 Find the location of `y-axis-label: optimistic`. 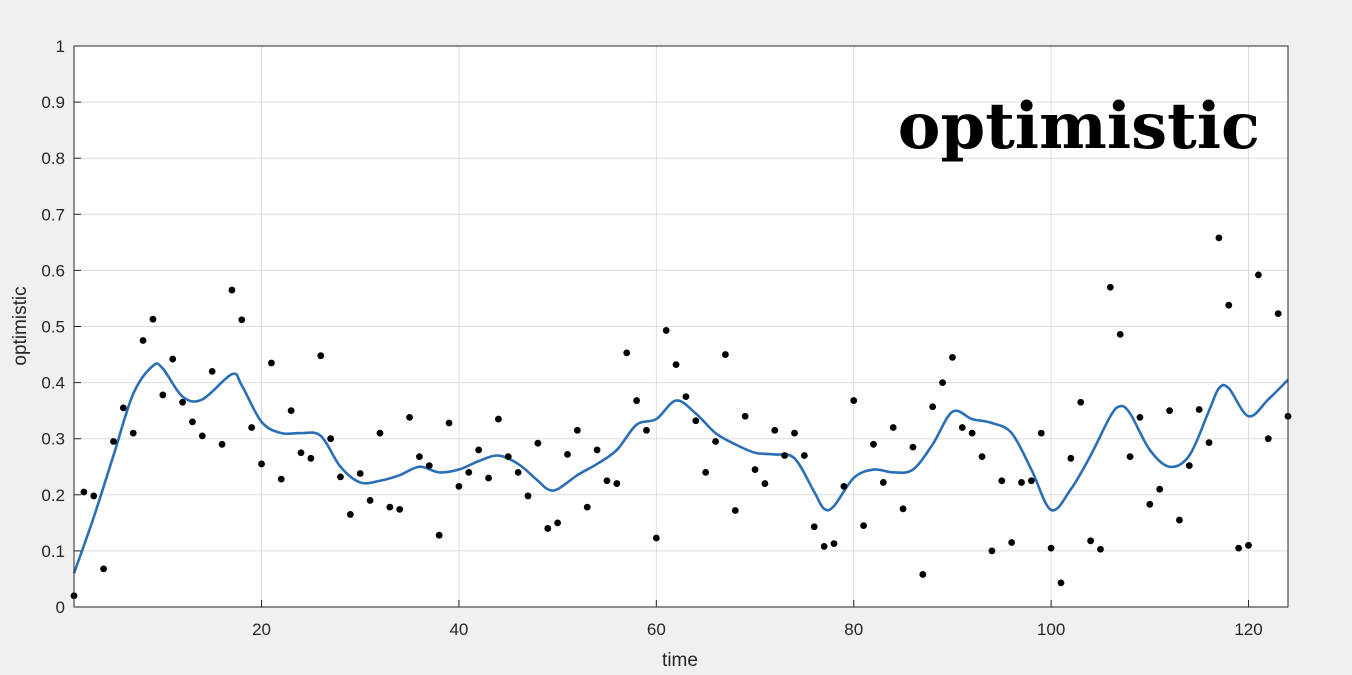

y-axis-label: optimistic is located at coordinates (20, 325).